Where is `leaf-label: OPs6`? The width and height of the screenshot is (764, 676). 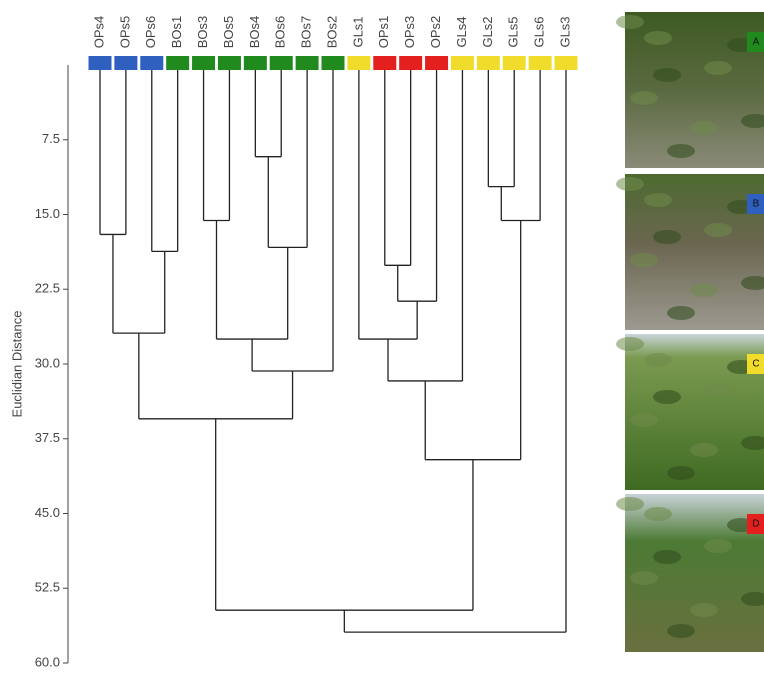 leaf-label: OPs6 is located at coordinates (150, 32).